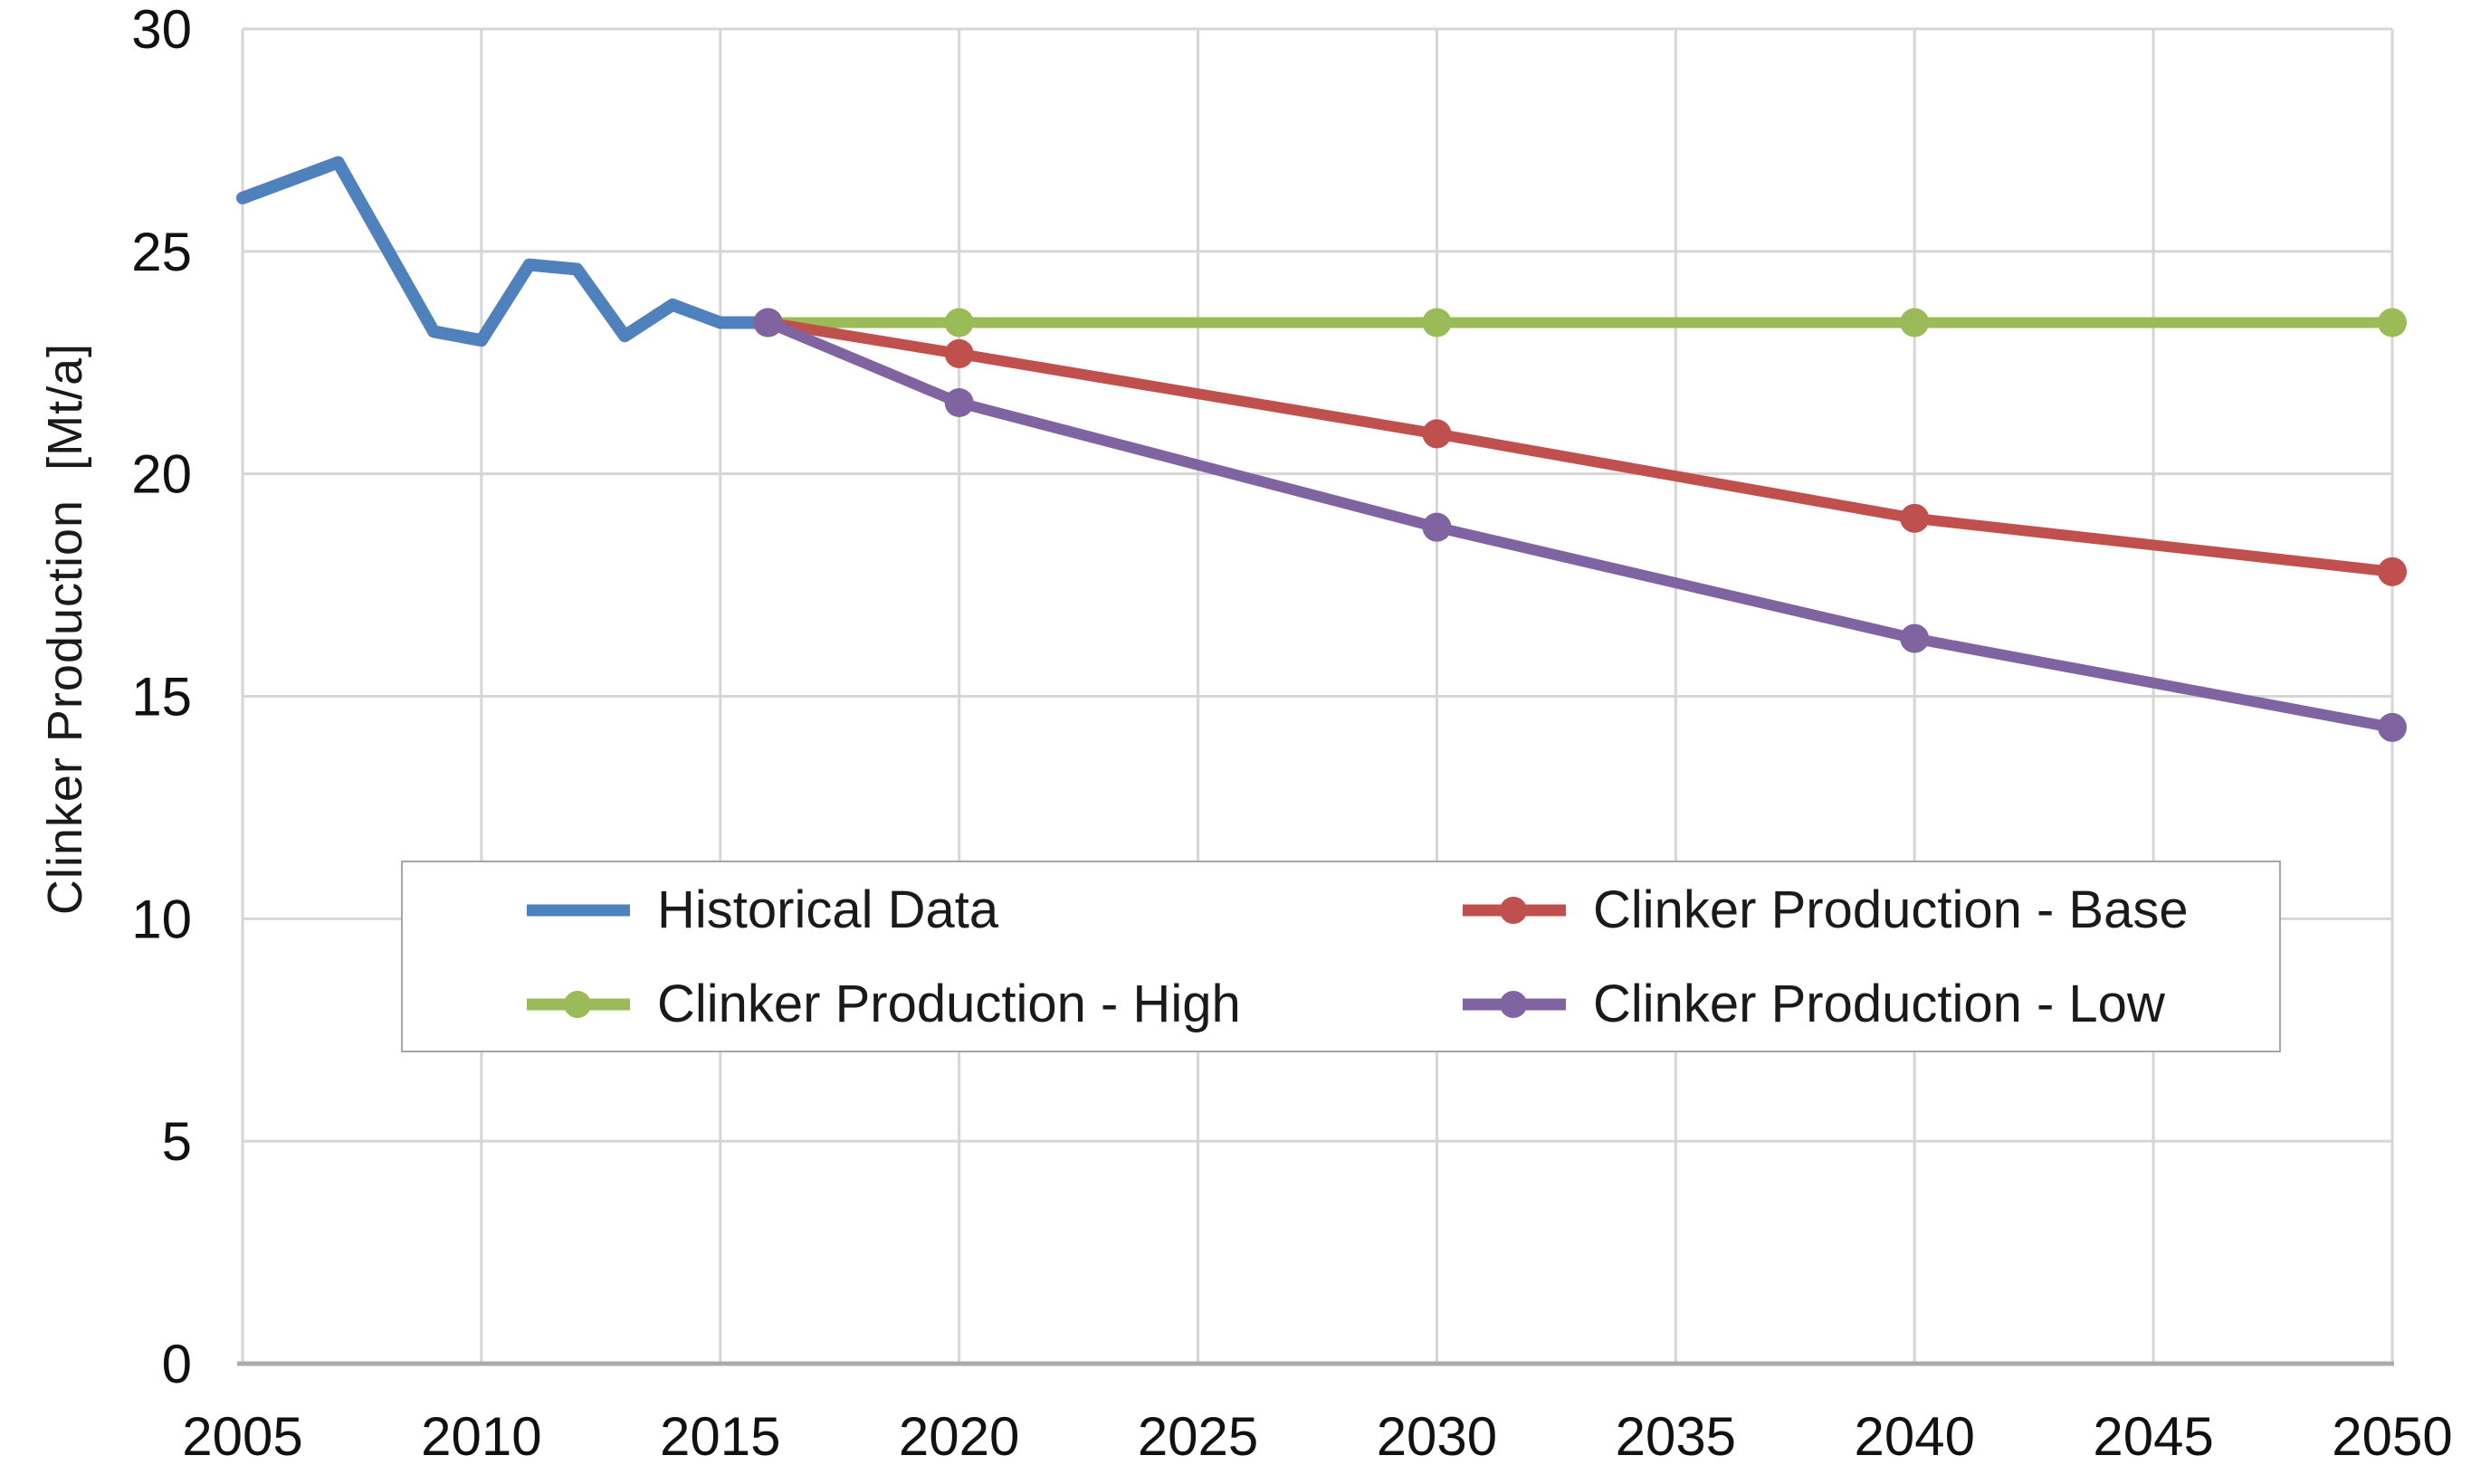  I want to click on legend-item-clinker-production-high: Clinker Production - High, so click(883, 1004).